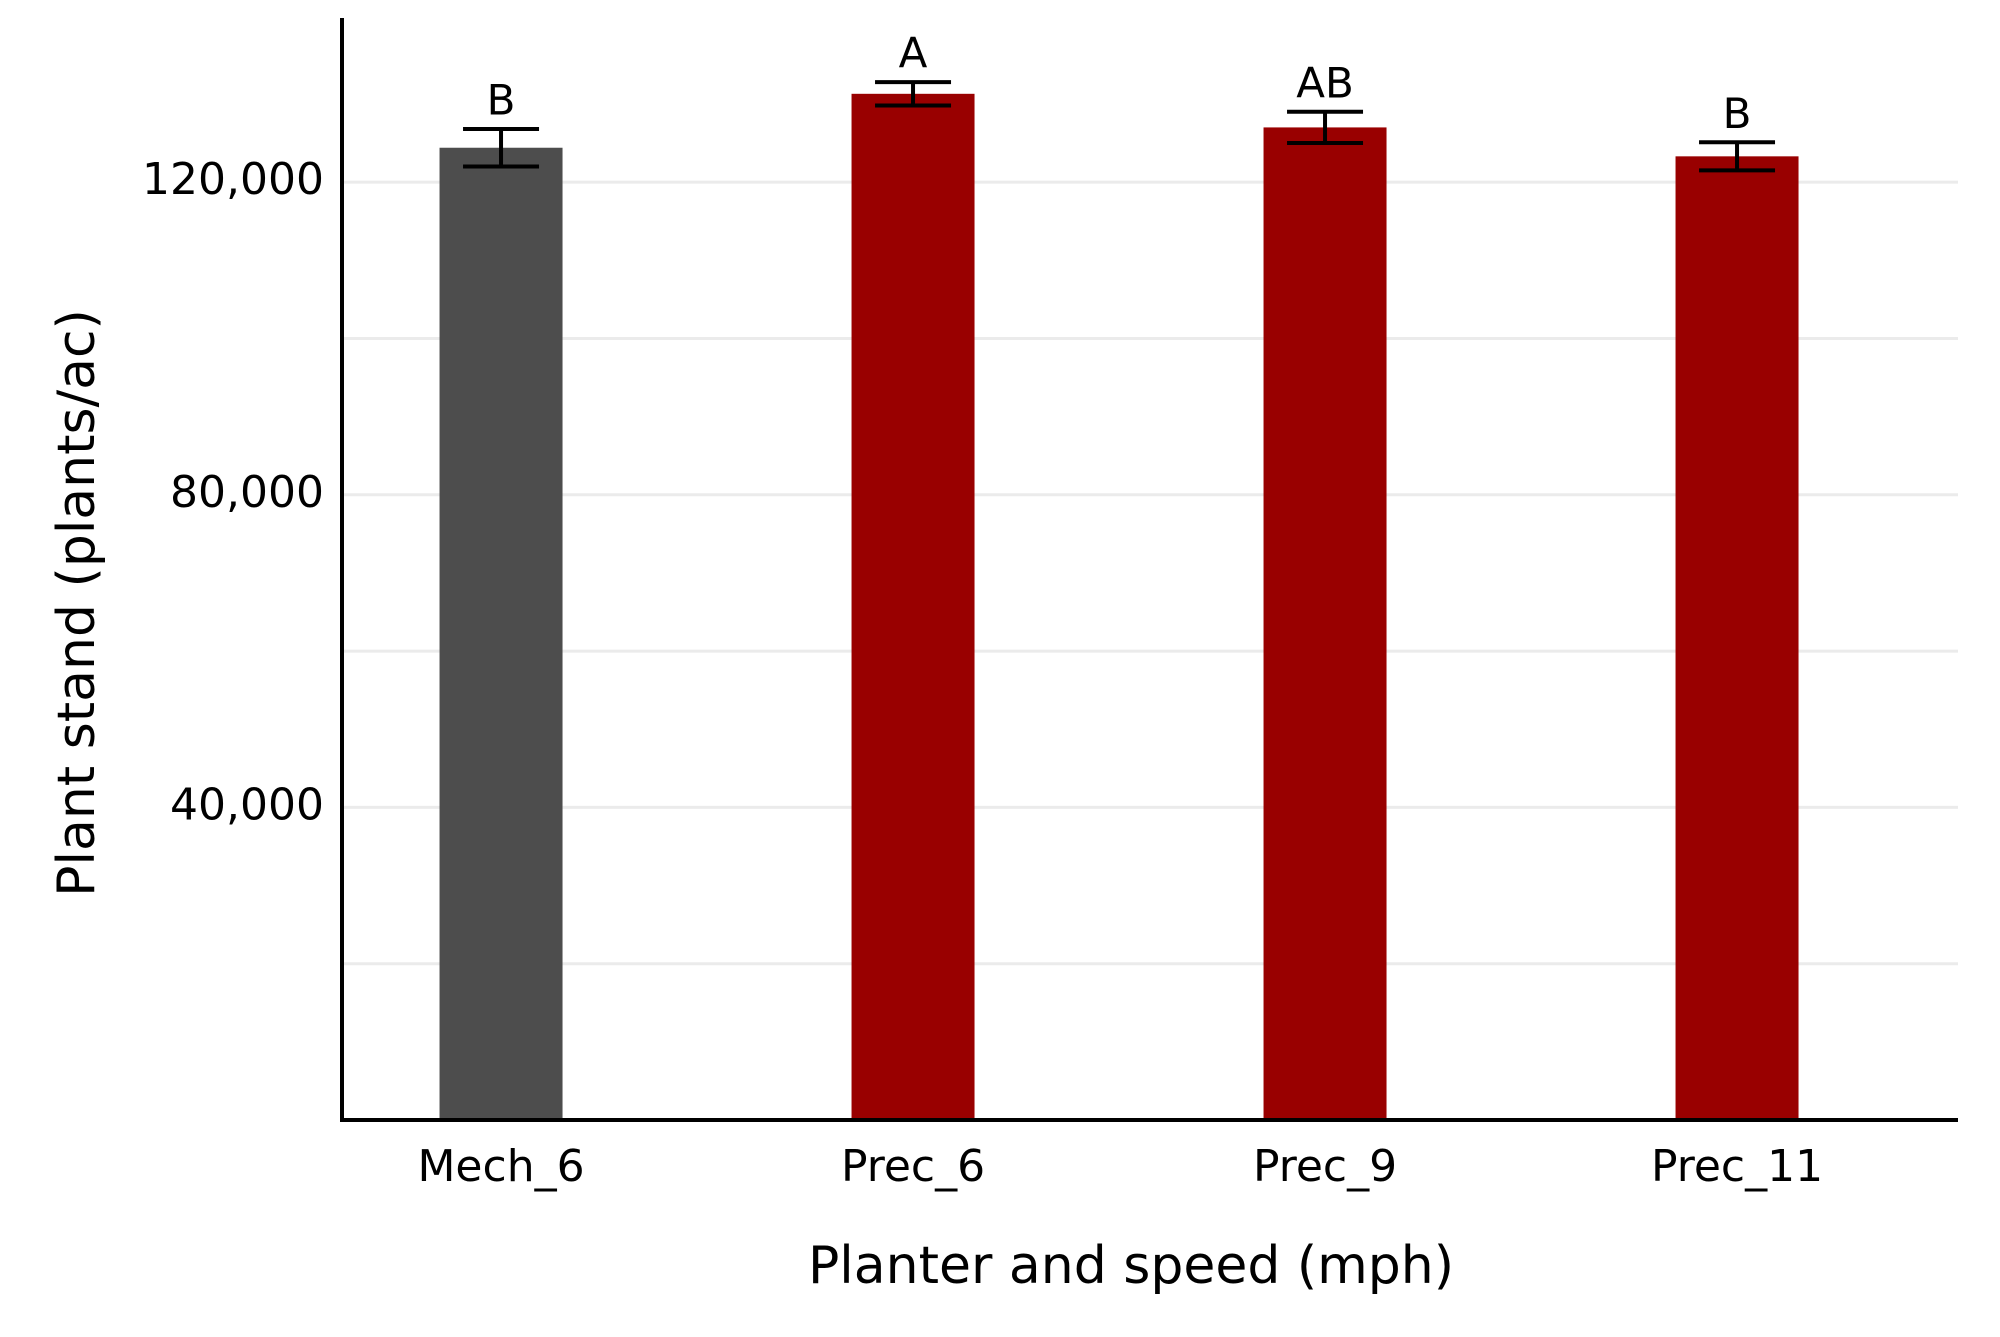  I want to click on significance-letter: A, so click(913, 53).